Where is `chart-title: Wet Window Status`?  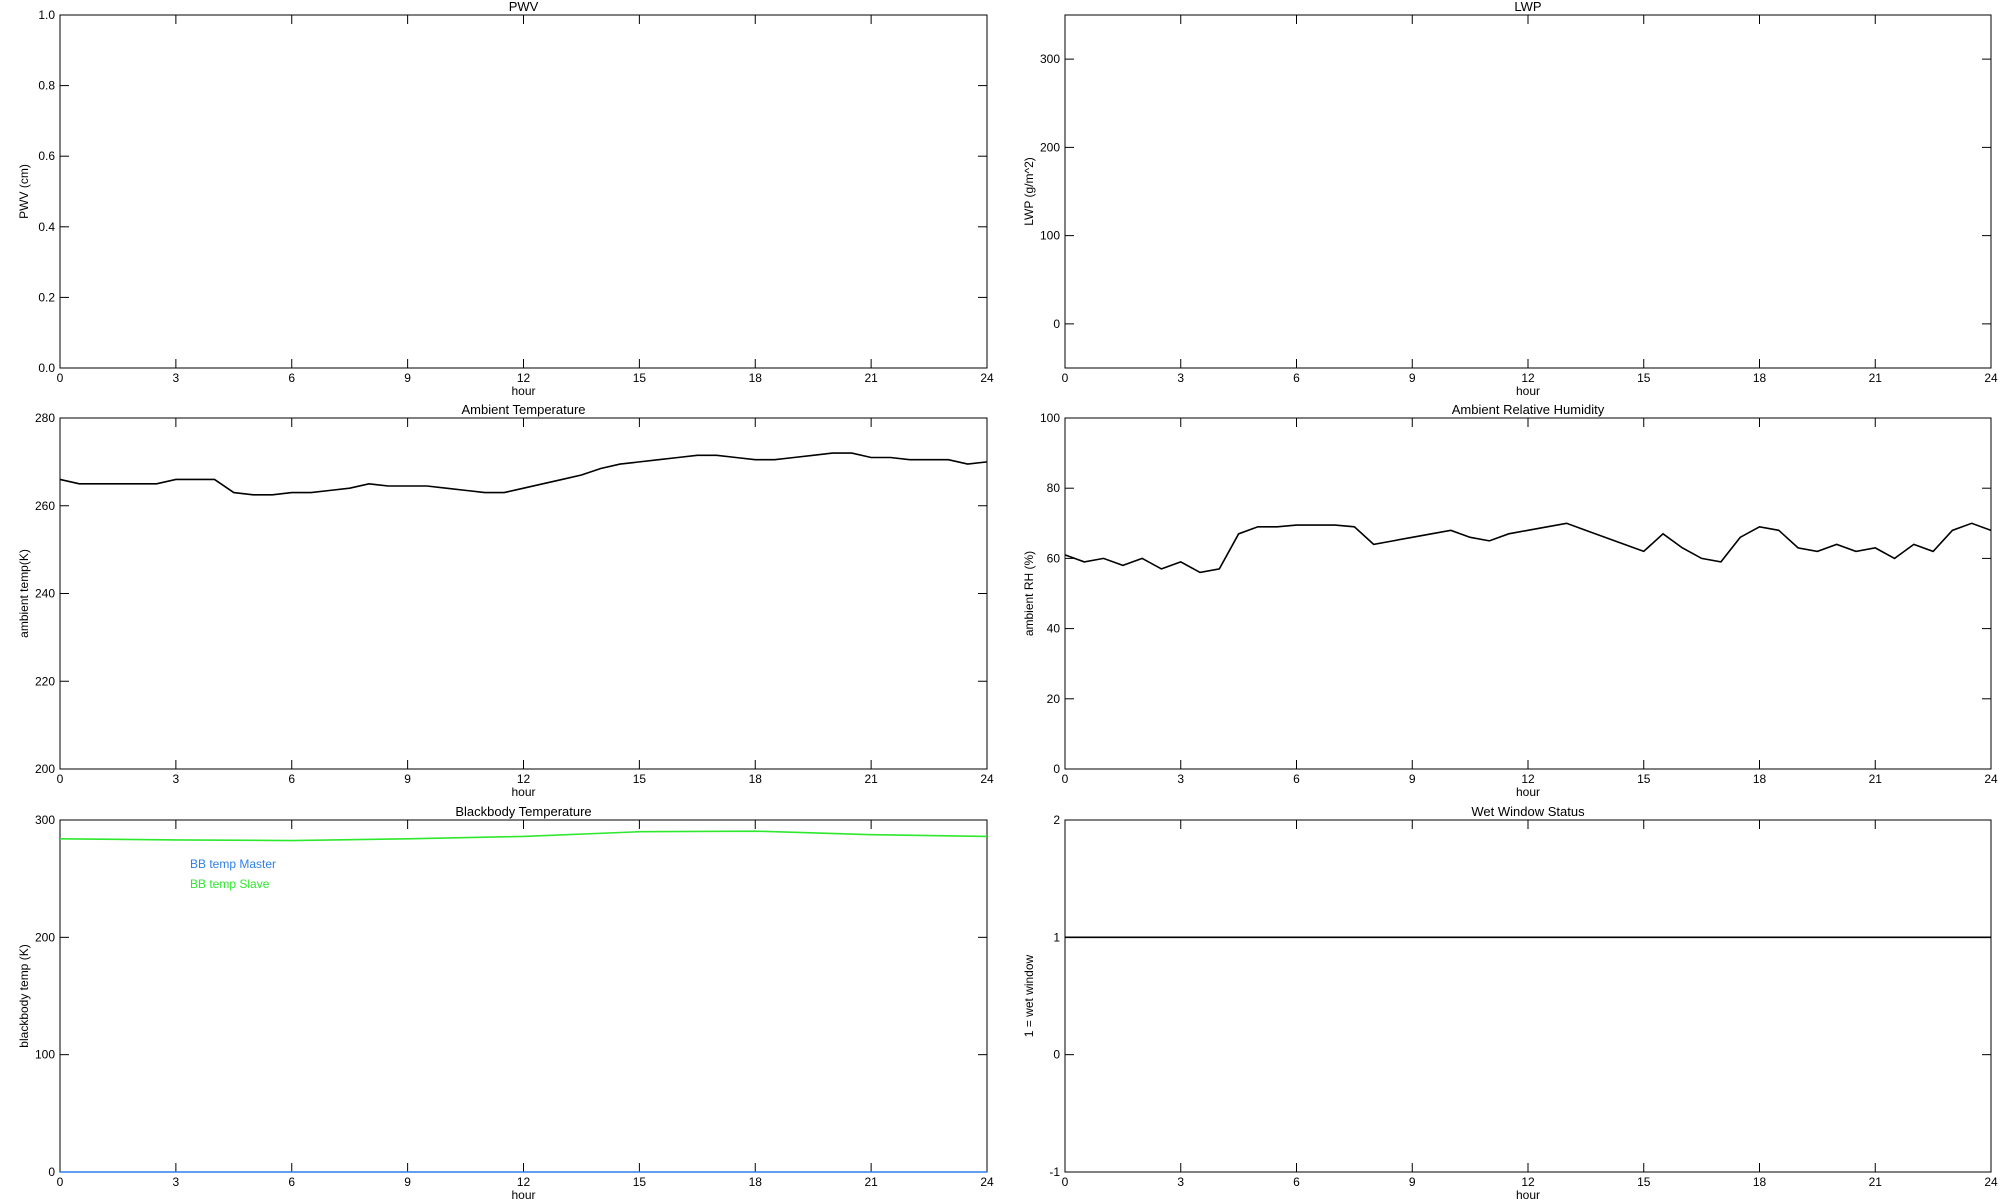
chart-title: Wet Window Status is located at coordinates (1528, 811).